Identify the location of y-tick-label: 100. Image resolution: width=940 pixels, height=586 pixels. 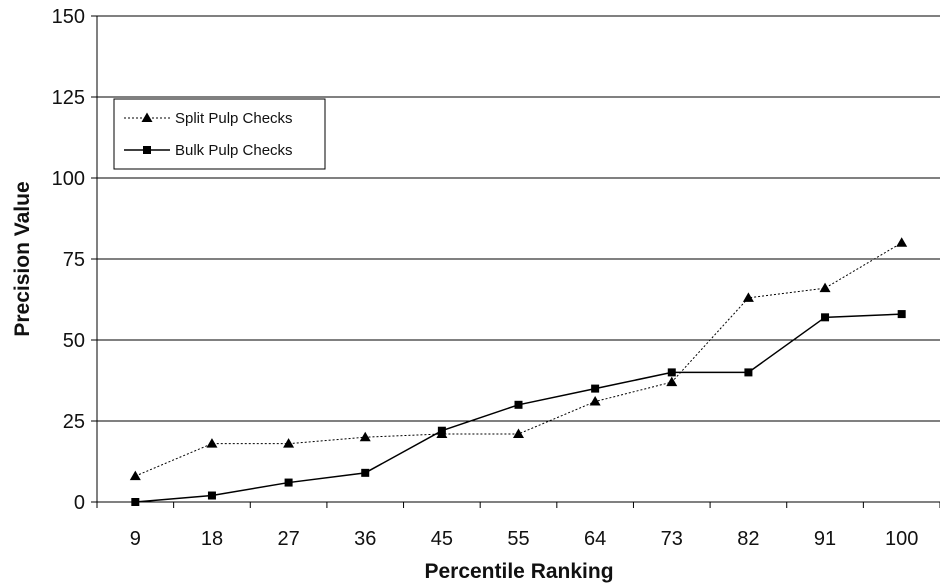
(68, 179).